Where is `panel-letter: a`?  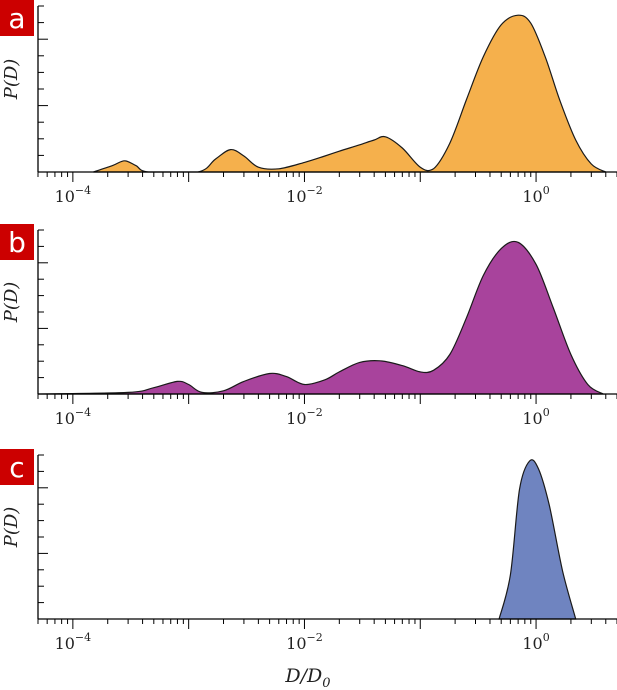
panel-letter: a is located at coordinates (16, 18).